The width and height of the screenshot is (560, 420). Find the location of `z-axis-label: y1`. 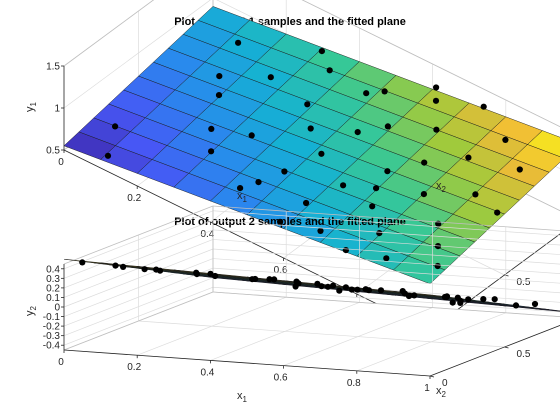

z-axis-label: y1 is located at coordinates (31, 106).